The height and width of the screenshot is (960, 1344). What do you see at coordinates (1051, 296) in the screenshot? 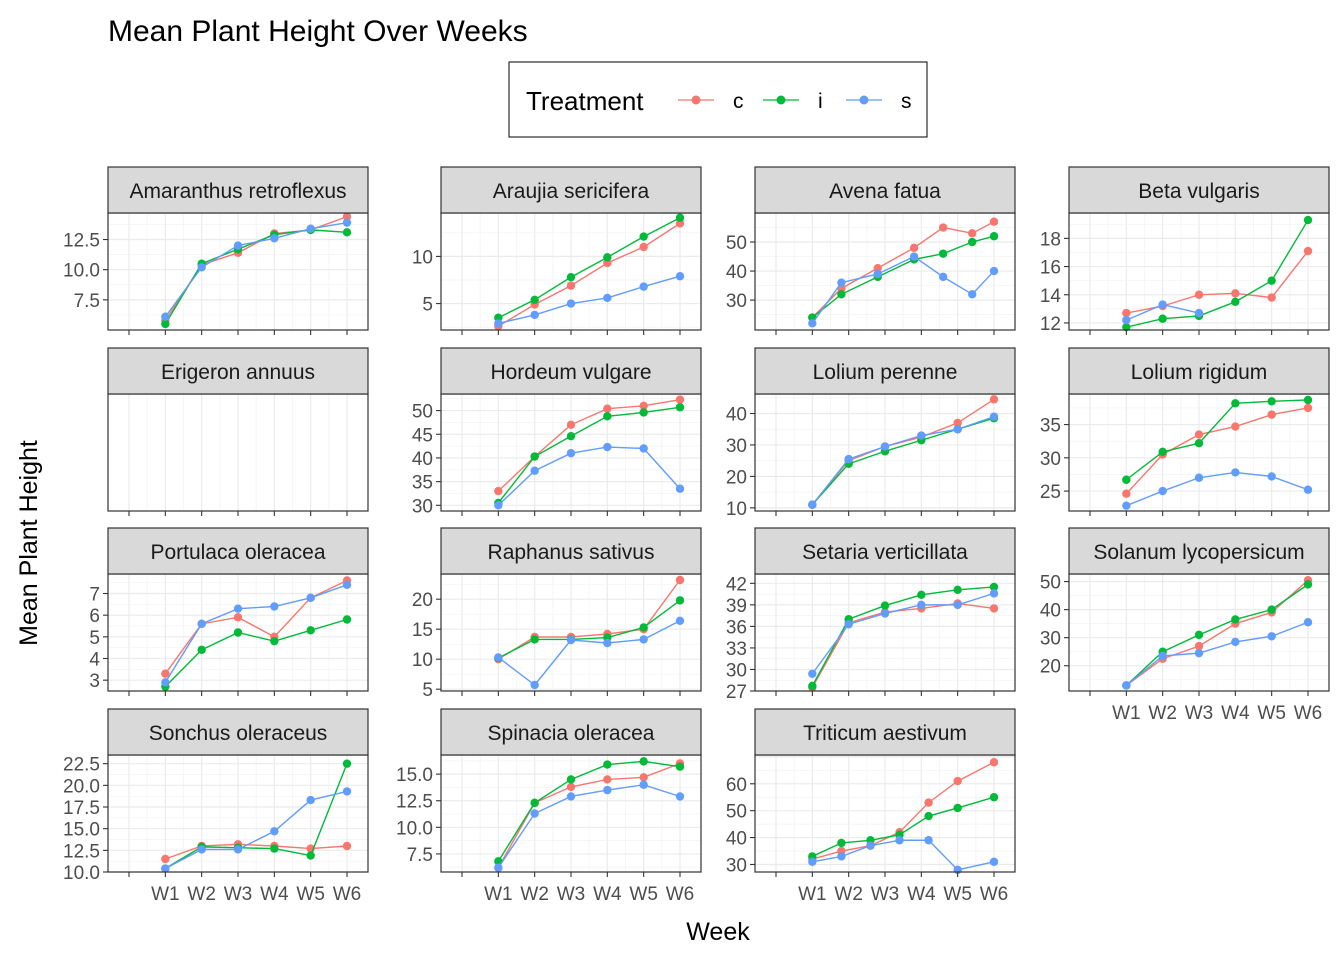
I see `y-tick-label: 14` at bounding box center [1051, 296].